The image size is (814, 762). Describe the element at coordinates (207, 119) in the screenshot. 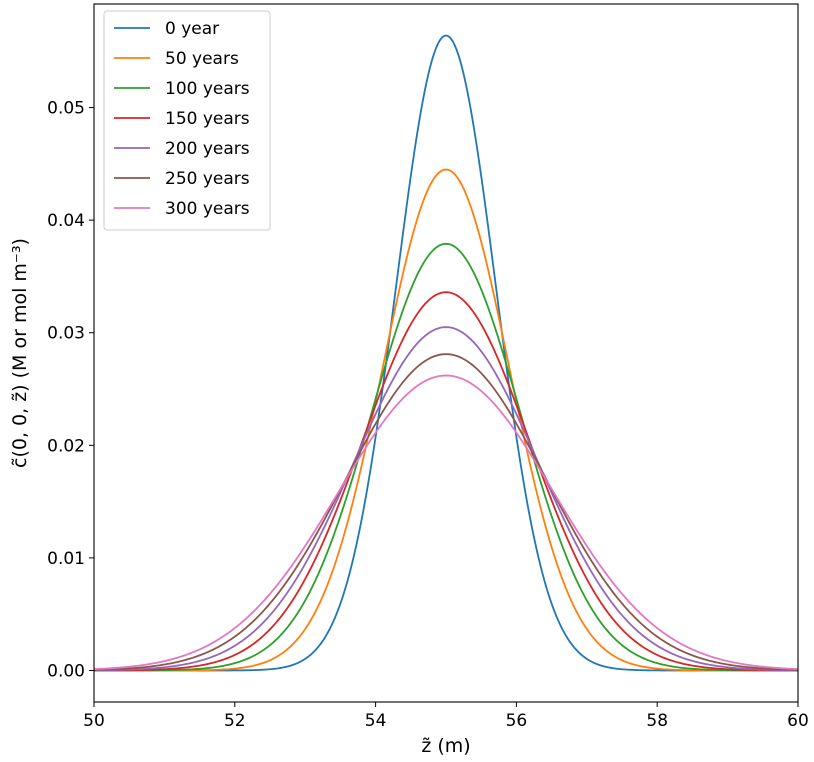

I see `legend-label-3: 150 years` at that location.